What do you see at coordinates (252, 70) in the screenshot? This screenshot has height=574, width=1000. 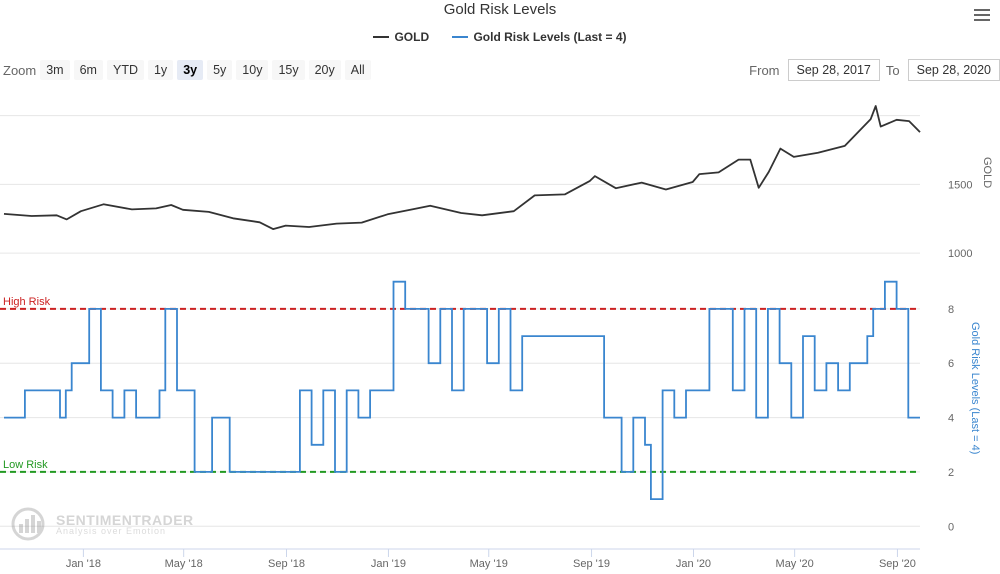 I see `zoom-button-10y: 10y` at bounding box center [252, 70].